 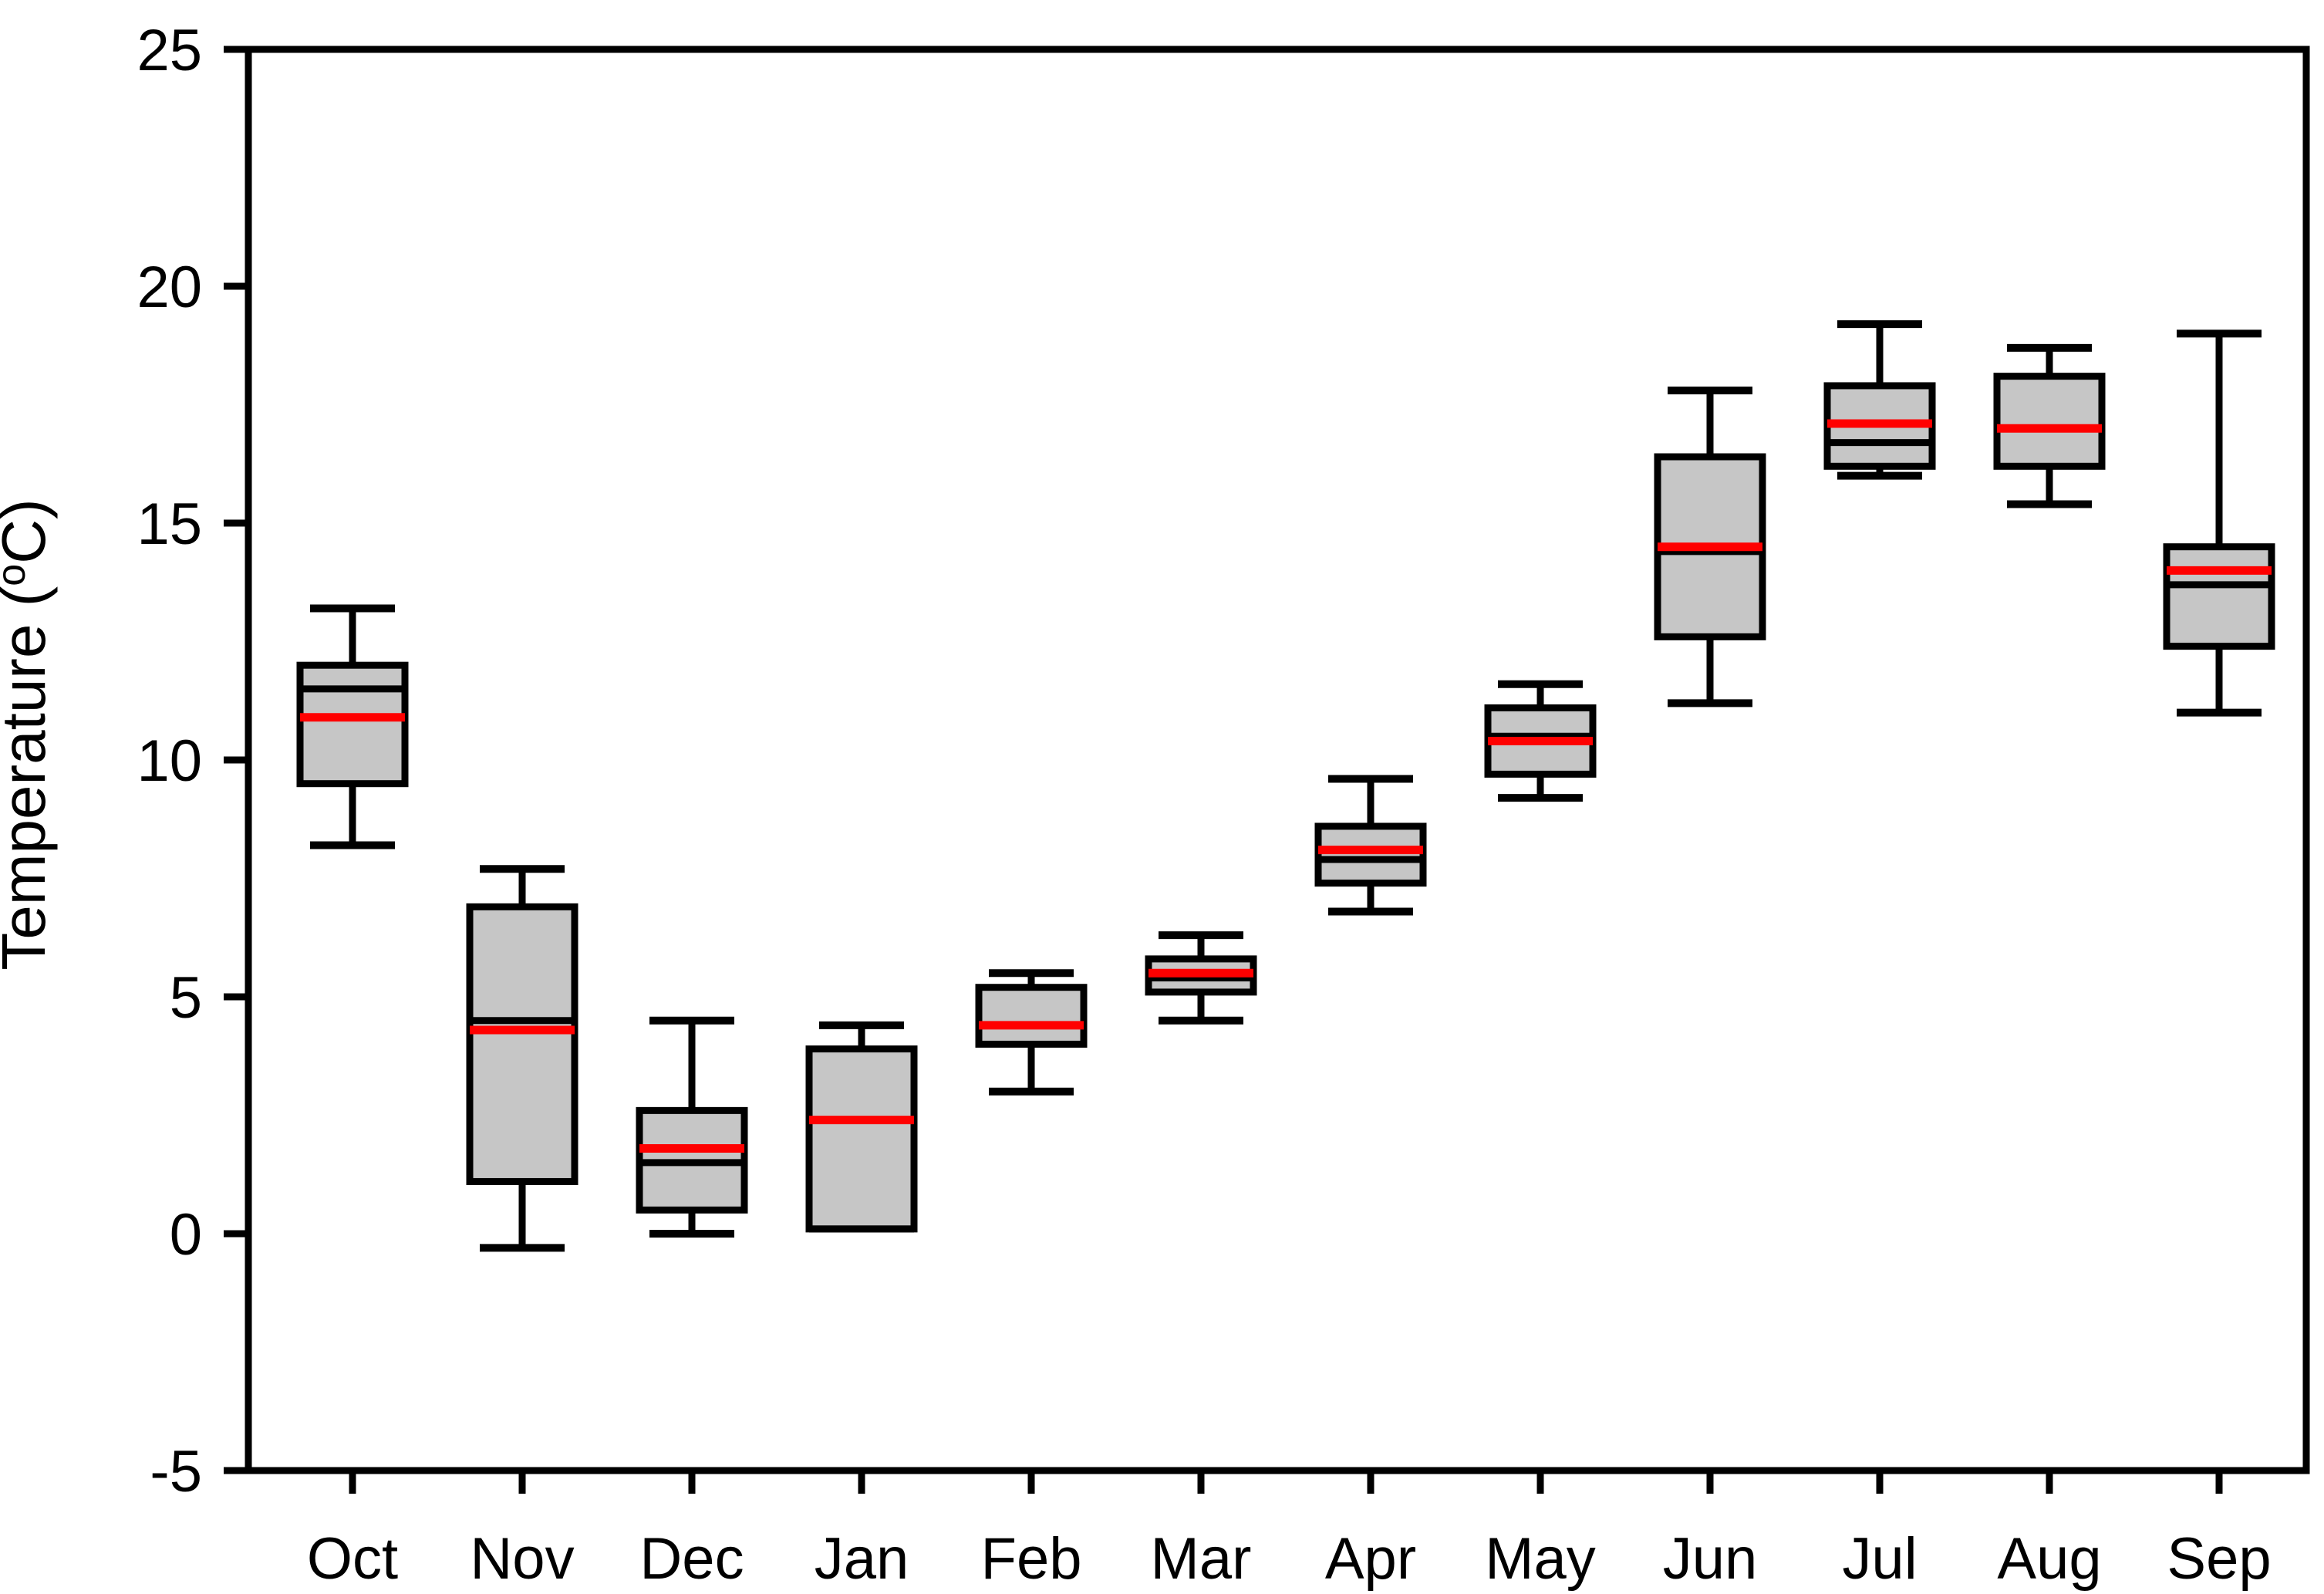 I want to click on x-tick-label: Aug, so click(x=2049, y=1559).